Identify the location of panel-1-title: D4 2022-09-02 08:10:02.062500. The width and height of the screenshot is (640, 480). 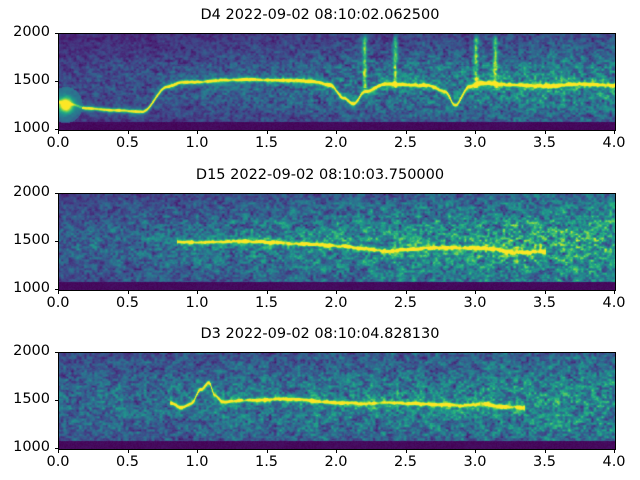
(320, 15).